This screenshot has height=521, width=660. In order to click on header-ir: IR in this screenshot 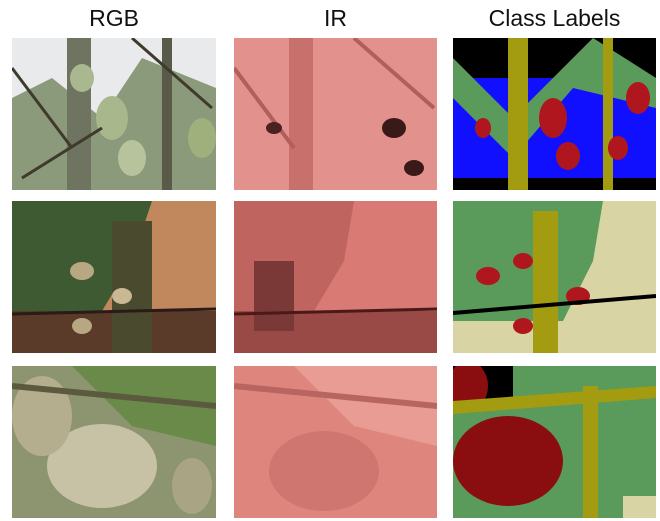, I will do `click(335, 18)`.